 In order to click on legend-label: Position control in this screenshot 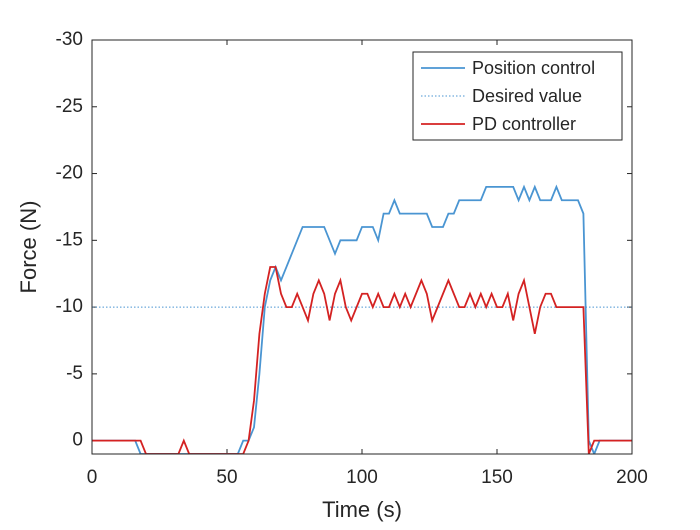, I will do `click(533, 68)`.